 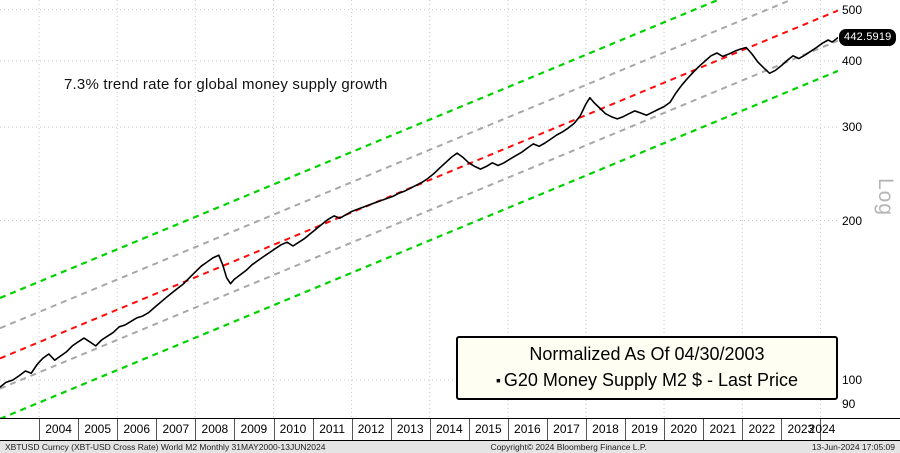 I want to click on y-axis-tick-label: 90, so click(x=849, y=404).